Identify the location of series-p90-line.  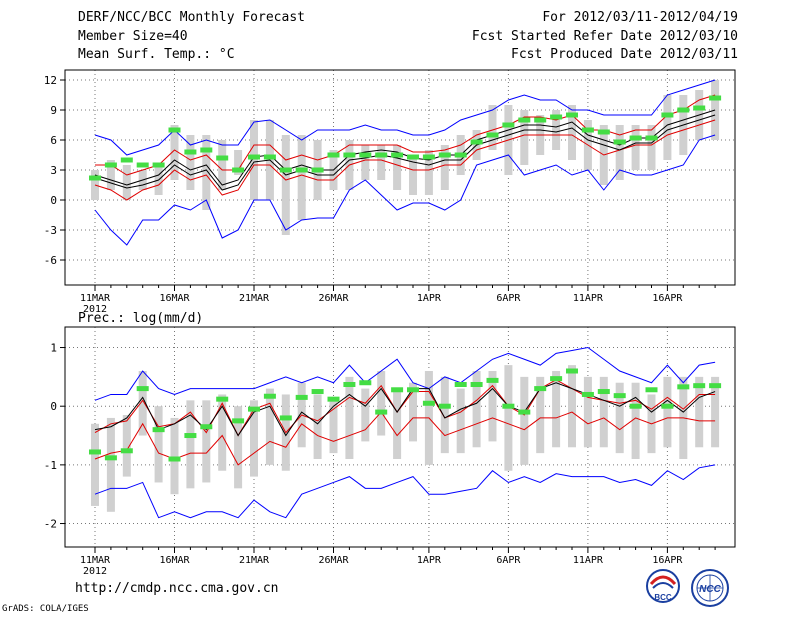
(405, 135).